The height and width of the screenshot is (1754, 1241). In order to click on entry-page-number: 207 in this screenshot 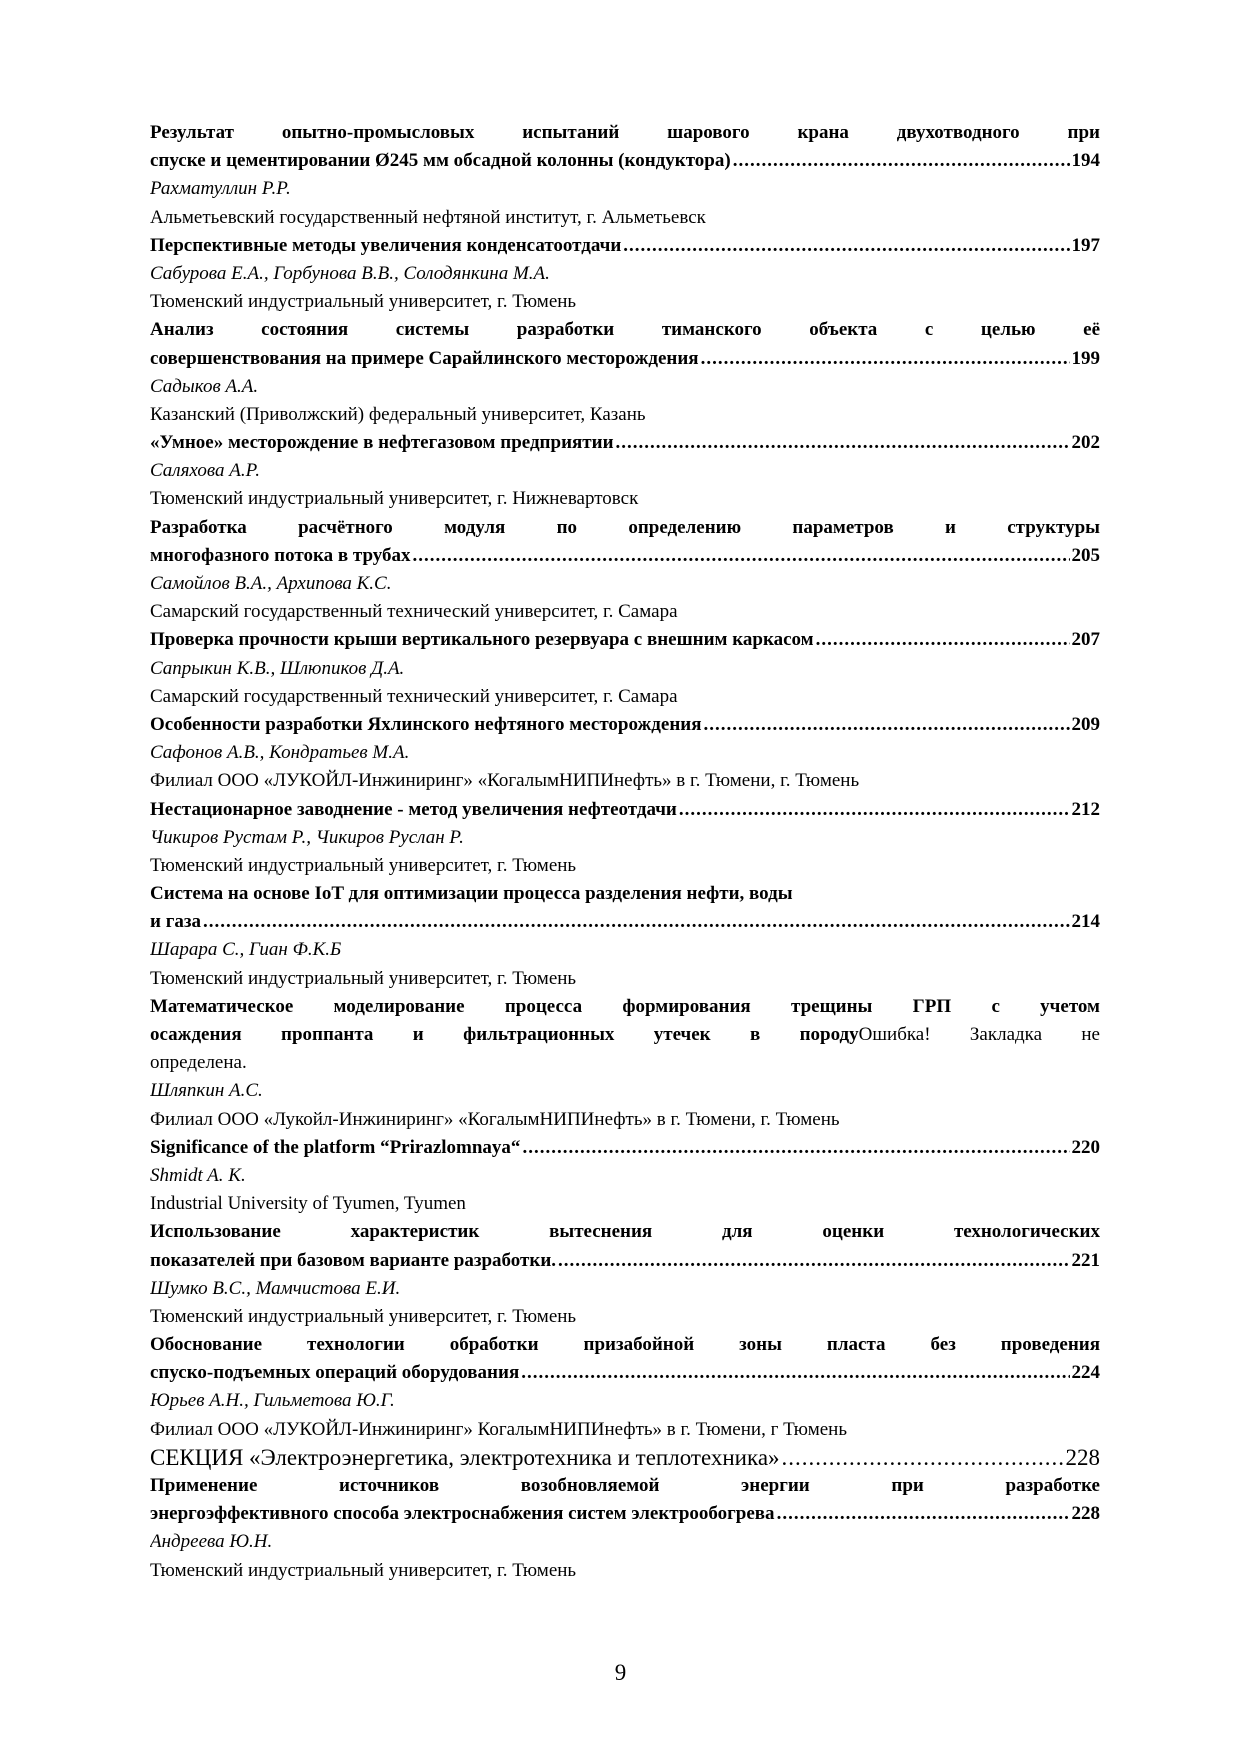, I will do `click(1086, 640)`.